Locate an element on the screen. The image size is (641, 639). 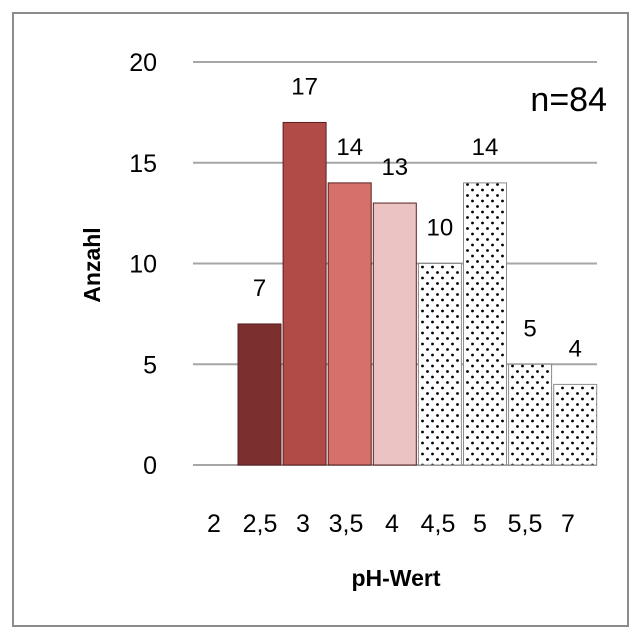
x-tick-label: 4 is located at coordinates (392, 524).